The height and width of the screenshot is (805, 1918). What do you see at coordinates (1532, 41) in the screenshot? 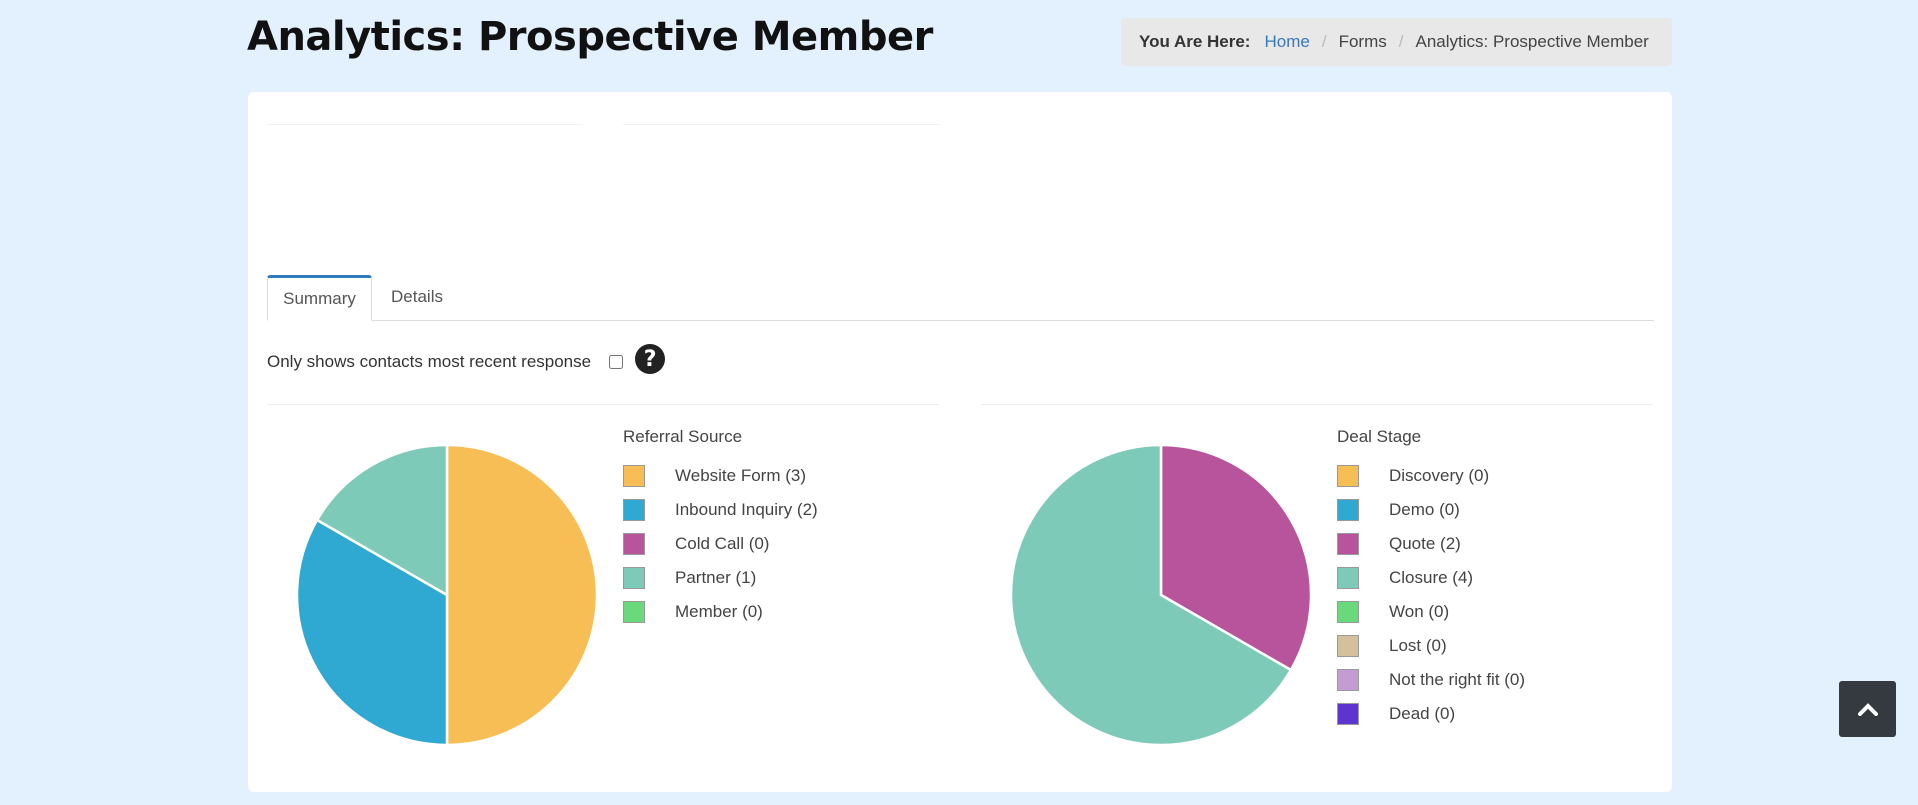
I see `breadcrumb-current: Analytics: Prospective Member` at bounding box center [1532, 41].